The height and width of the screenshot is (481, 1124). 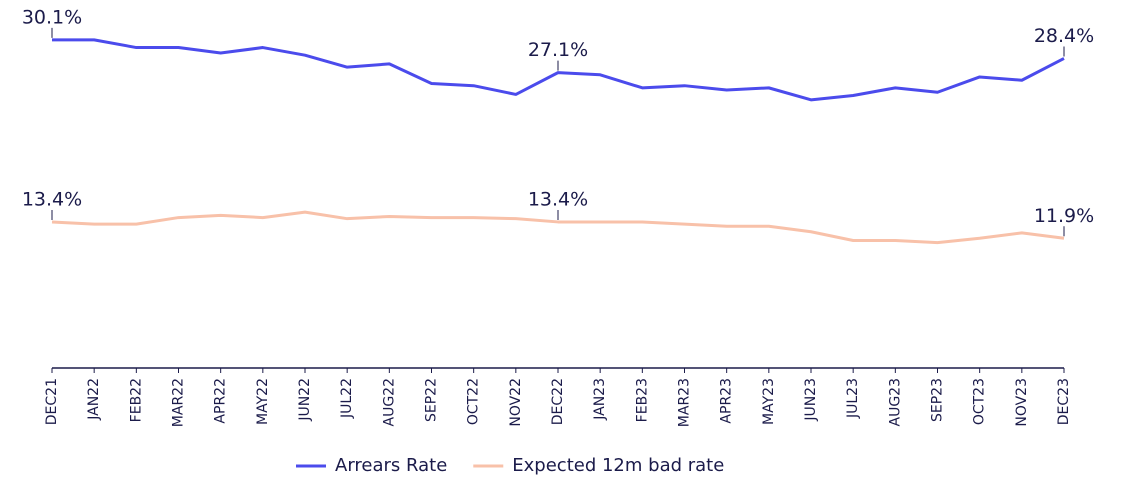 I want to click on x-tick-label: OCT22, so click(x=474, y=401).